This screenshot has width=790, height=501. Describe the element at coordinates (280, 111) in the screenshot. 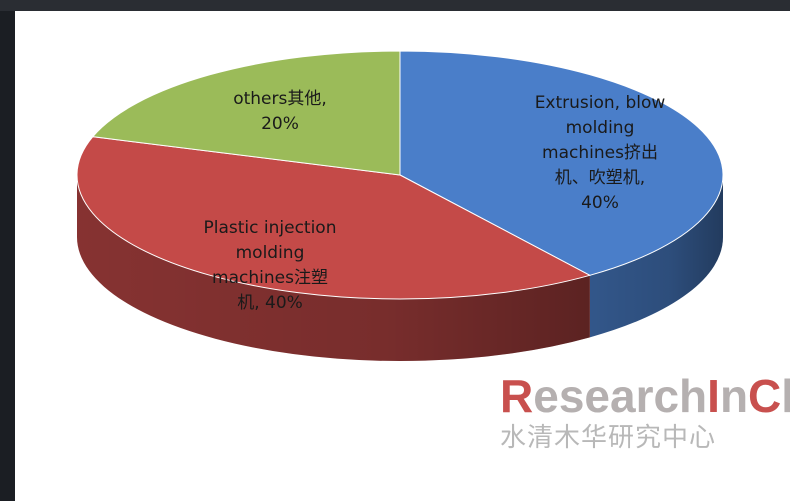

I see `slice-label-2: others其他, 20%` at that location.